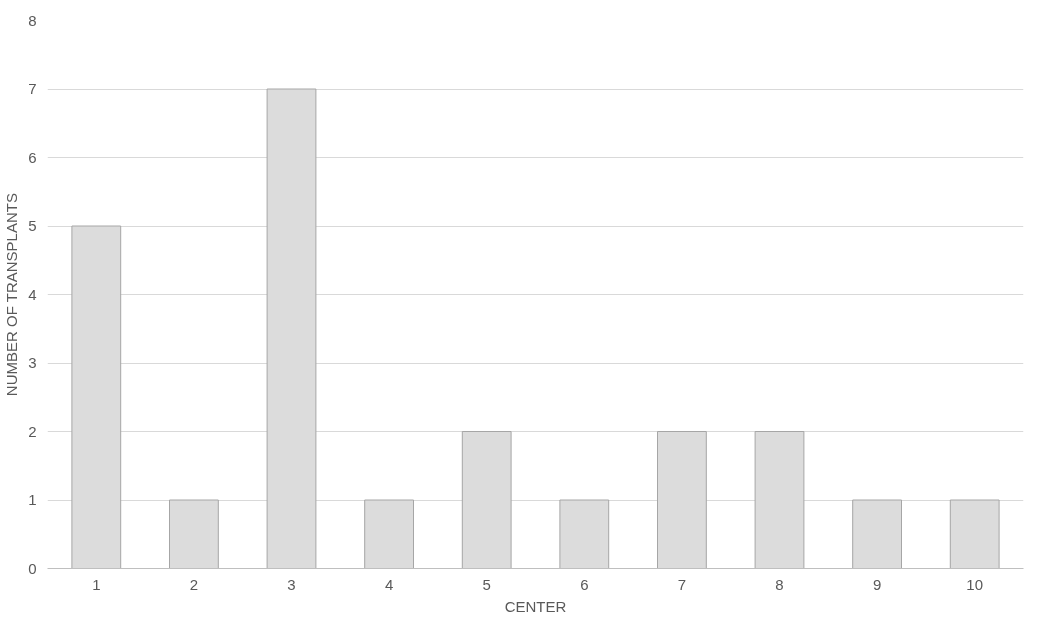 This screenshot has height=617, width=1038. I want to click on x-tick-label: 2, so click(194, 584).